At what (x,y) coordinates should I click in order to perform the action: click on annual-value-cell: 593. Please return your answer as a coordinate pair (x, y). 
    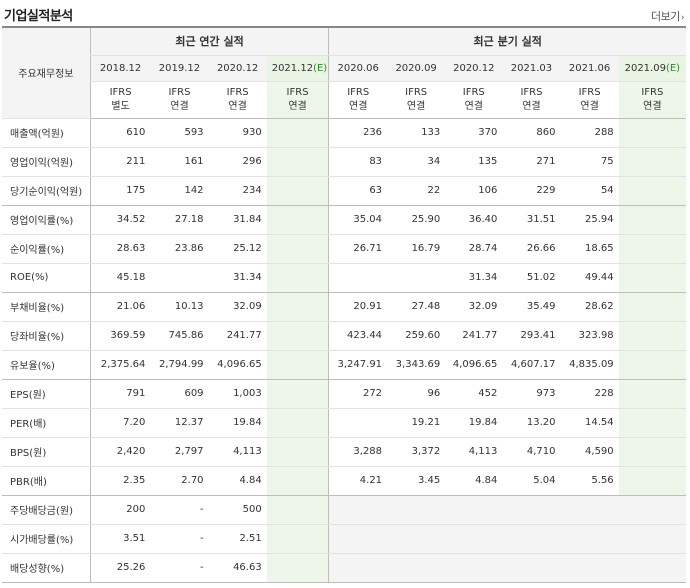
    Looking at the image, I should click on (179, 133).